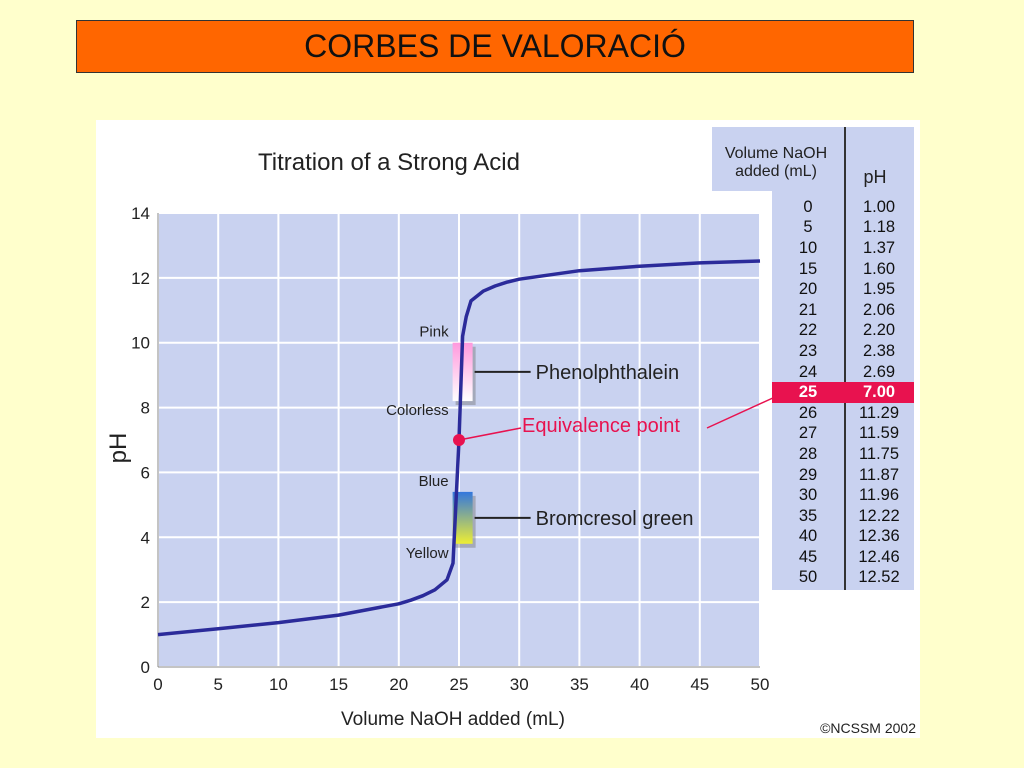 The height and width of the screenshot is (768, 1024). Describe the element at coordinates (398, 684) in the screenshot. I see `x-tick-label: 20` at that location.